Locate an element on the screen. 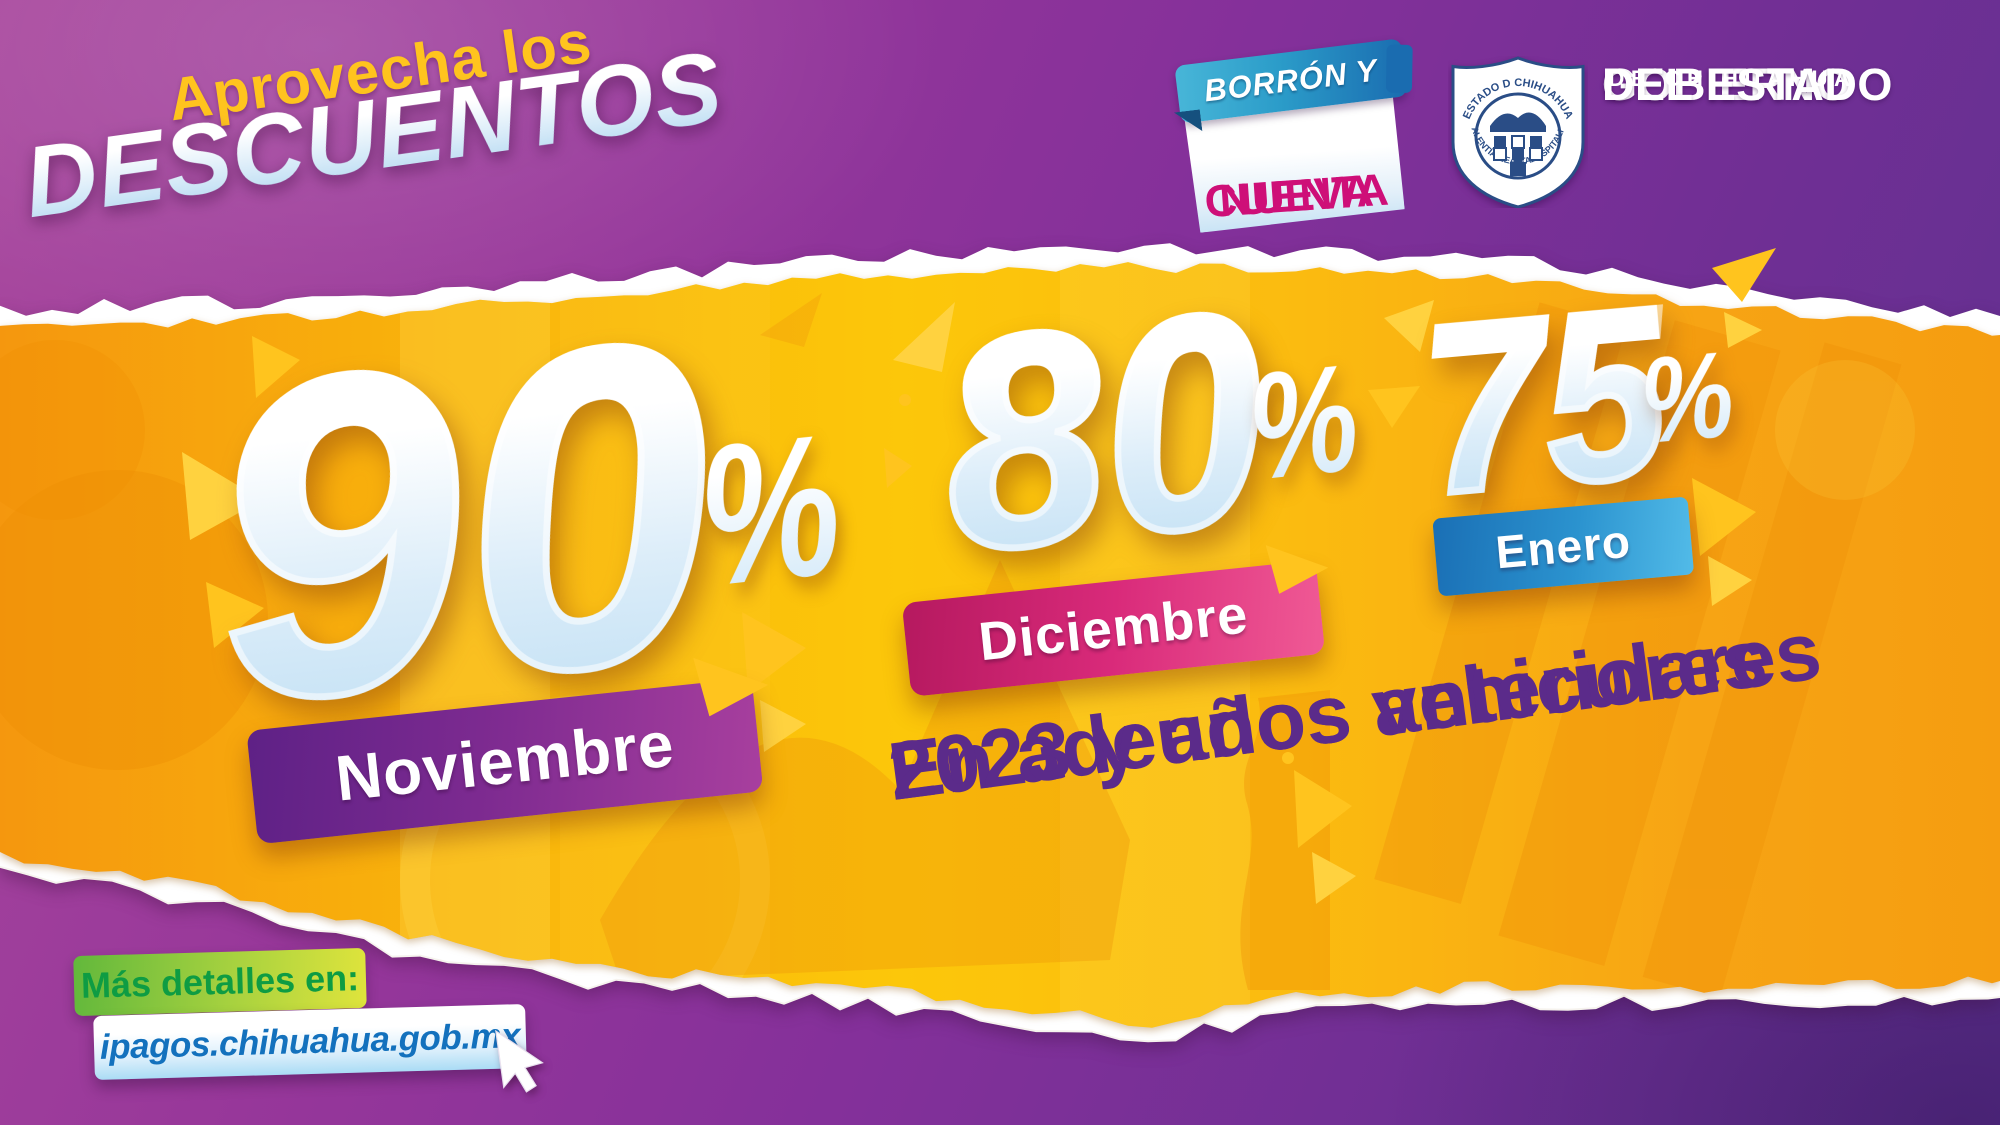 This screenshot has height=1125, width=2000. details-label: Más detalles en: is located at coordinates (220, 981).